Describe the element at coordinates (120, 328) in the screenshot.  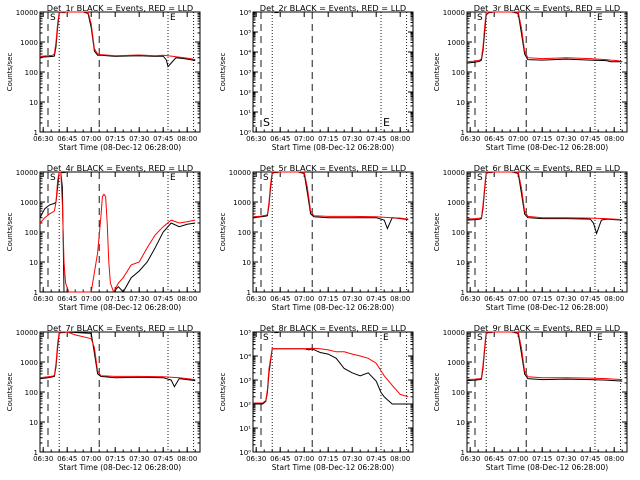
I see `chart-title: Det_7r BLACK = Events, RED = LLD` at that location.